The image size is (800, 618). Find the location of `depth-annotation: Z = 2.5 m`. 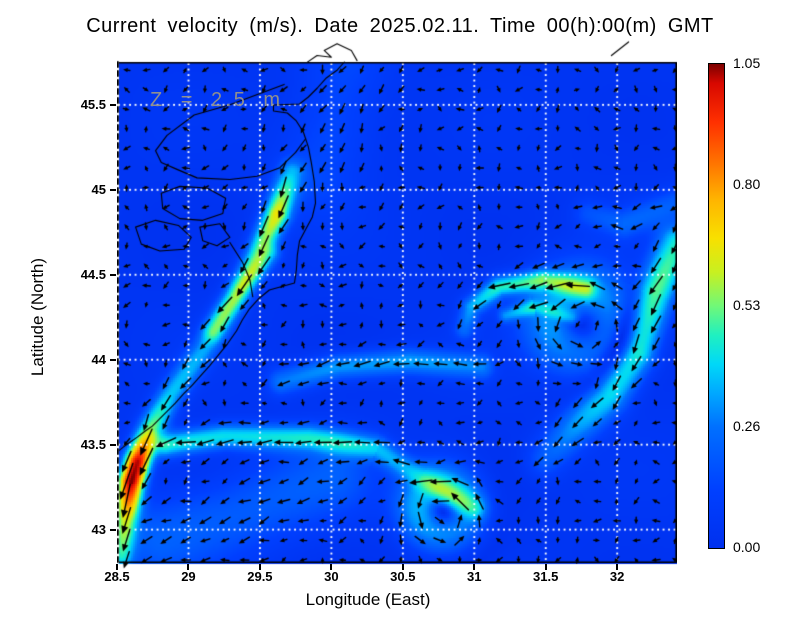

depth-annotation: Z = 2.5 m is located at coordinates (217, 100).